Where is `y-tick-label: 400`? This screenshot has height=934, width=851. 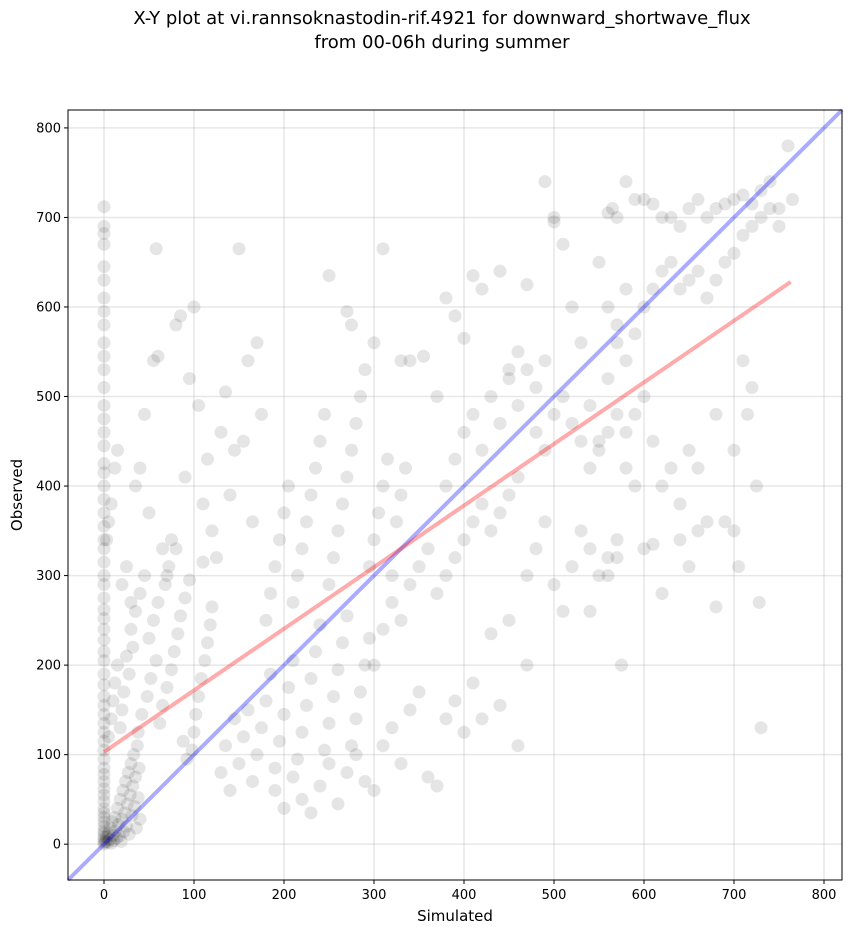
y-tick-label: 400 is located at coordinates (48, 487).